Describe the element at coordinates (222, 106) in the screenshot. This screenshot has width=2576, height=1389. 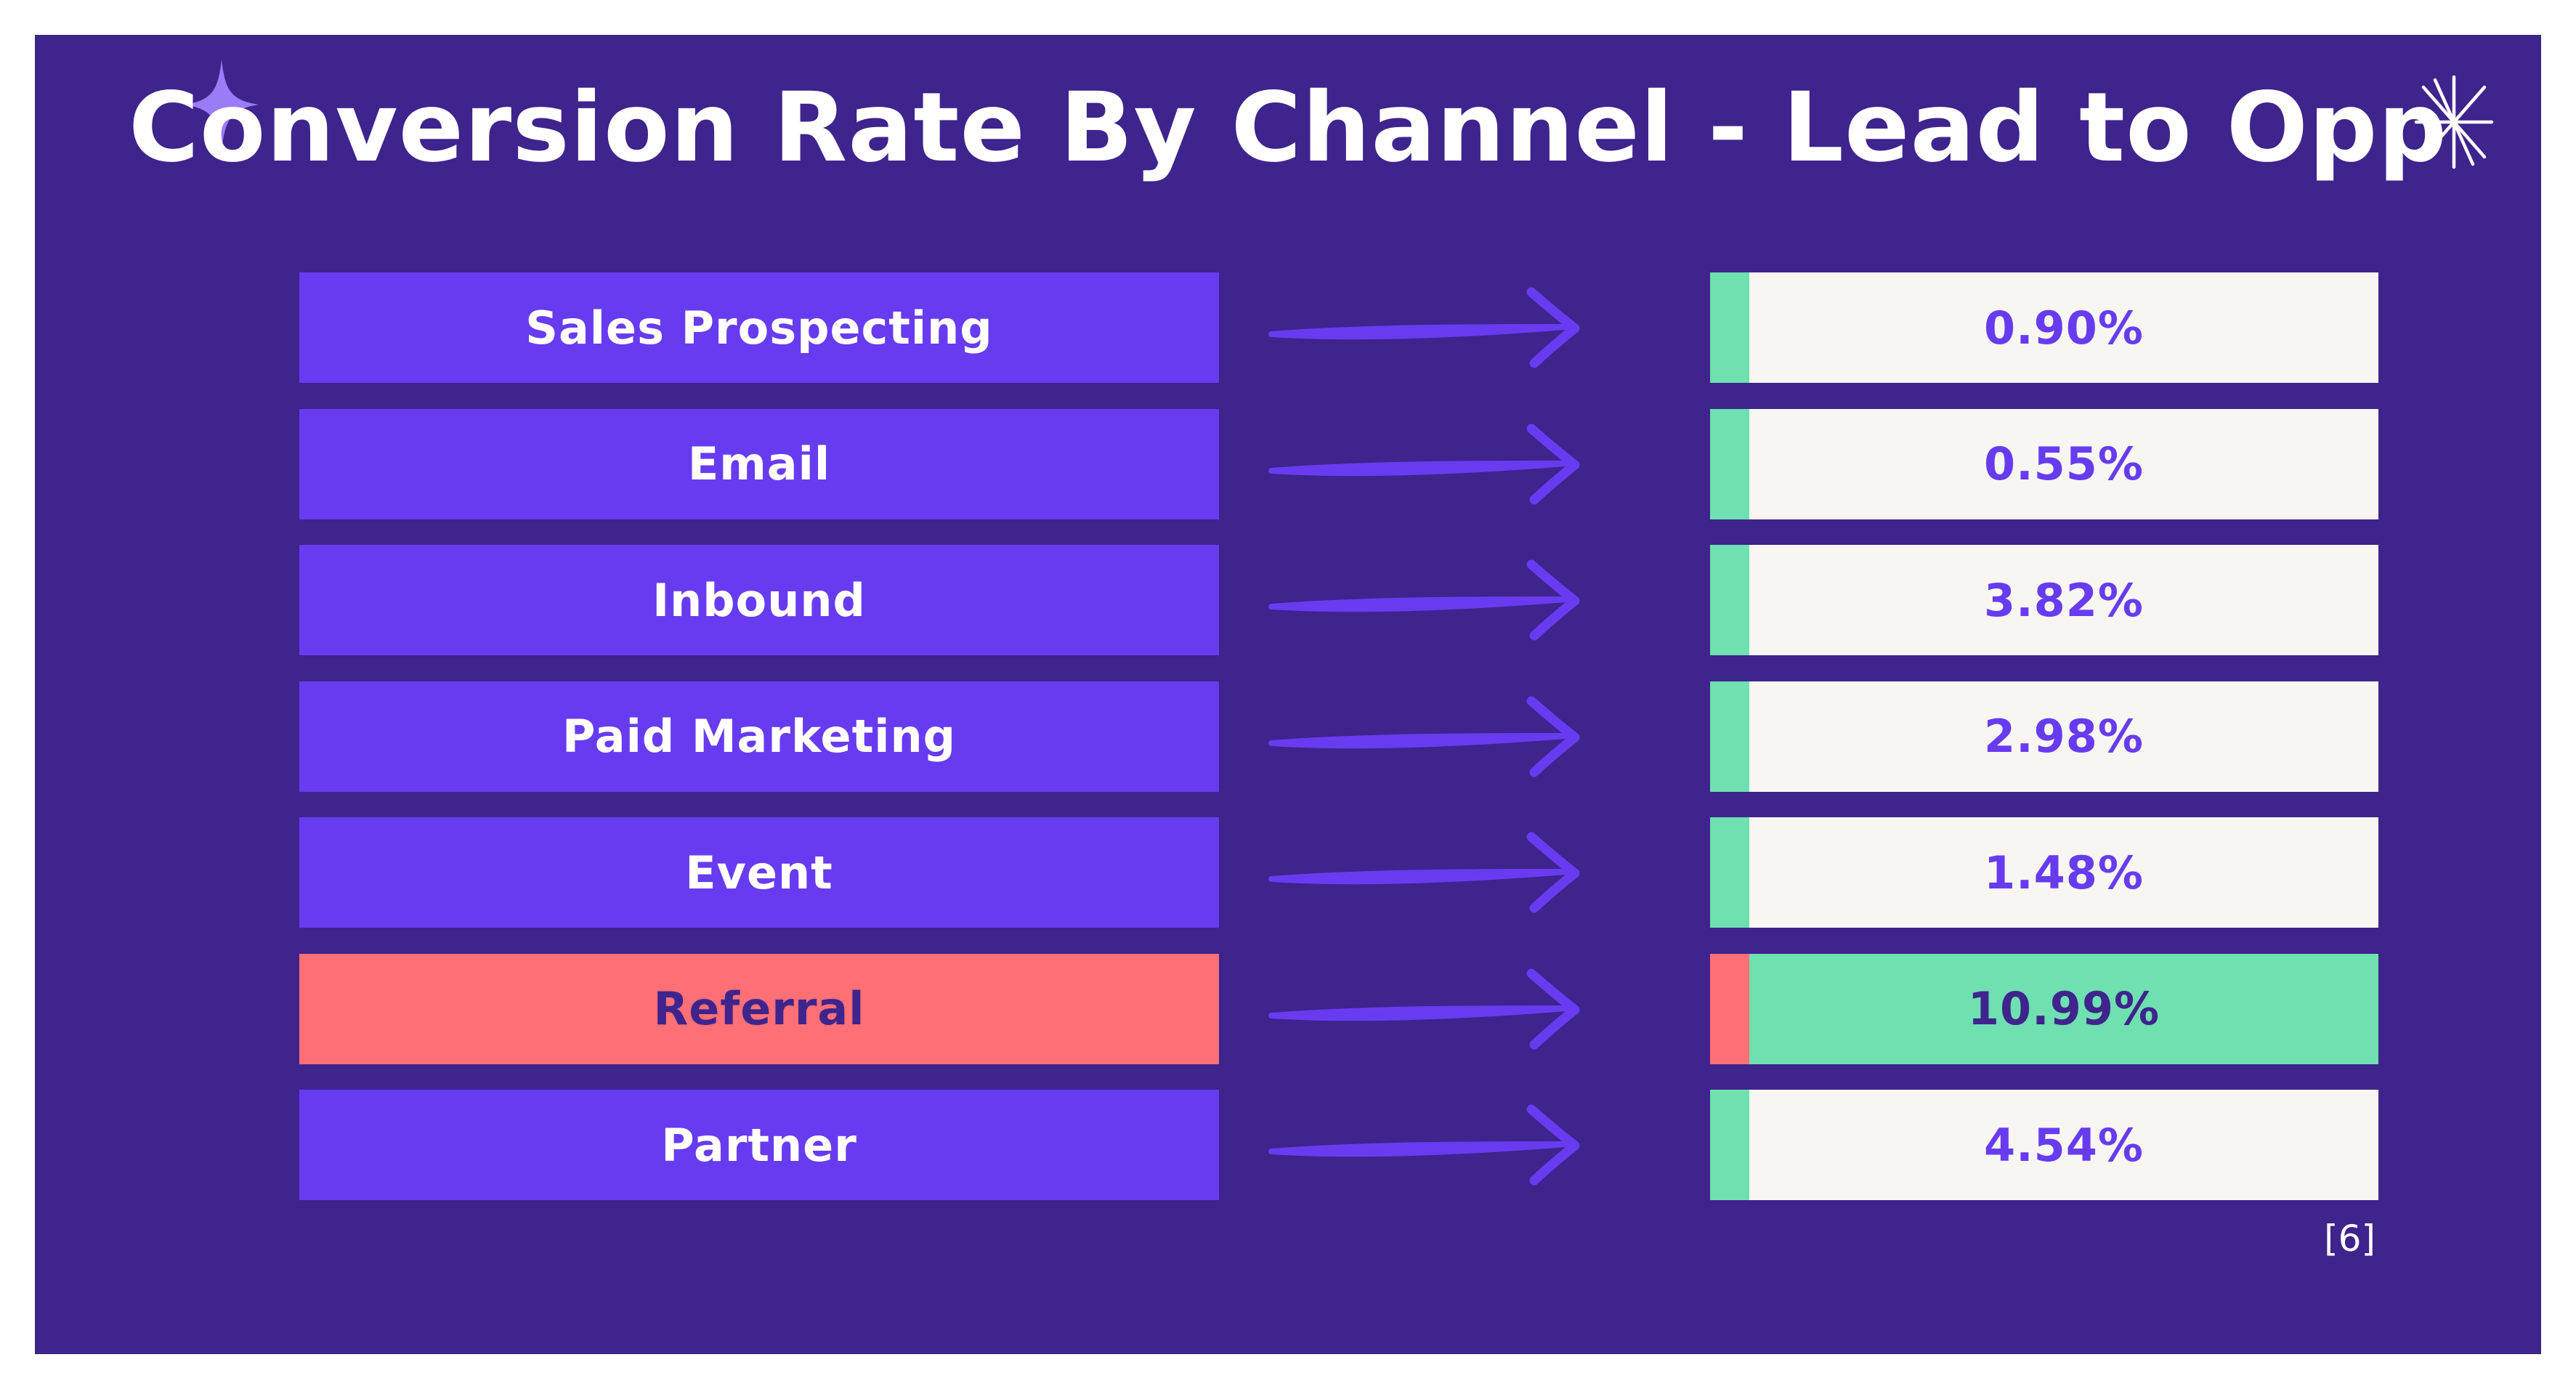
I see `sparkle-icon` at that location.